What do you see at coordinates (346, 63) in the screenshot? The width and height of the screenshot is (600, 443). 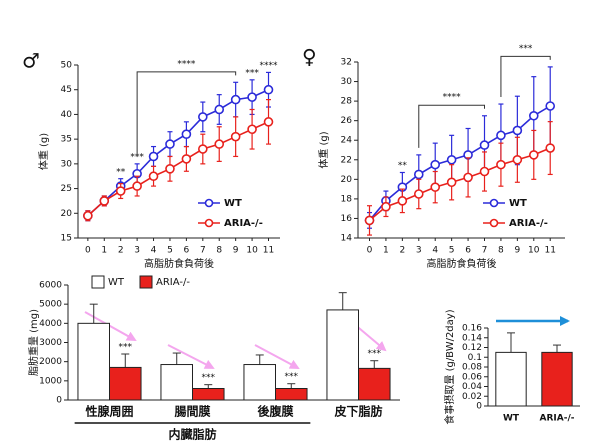 I see `y-tick-label: 32` at bounding box center [346, 63].